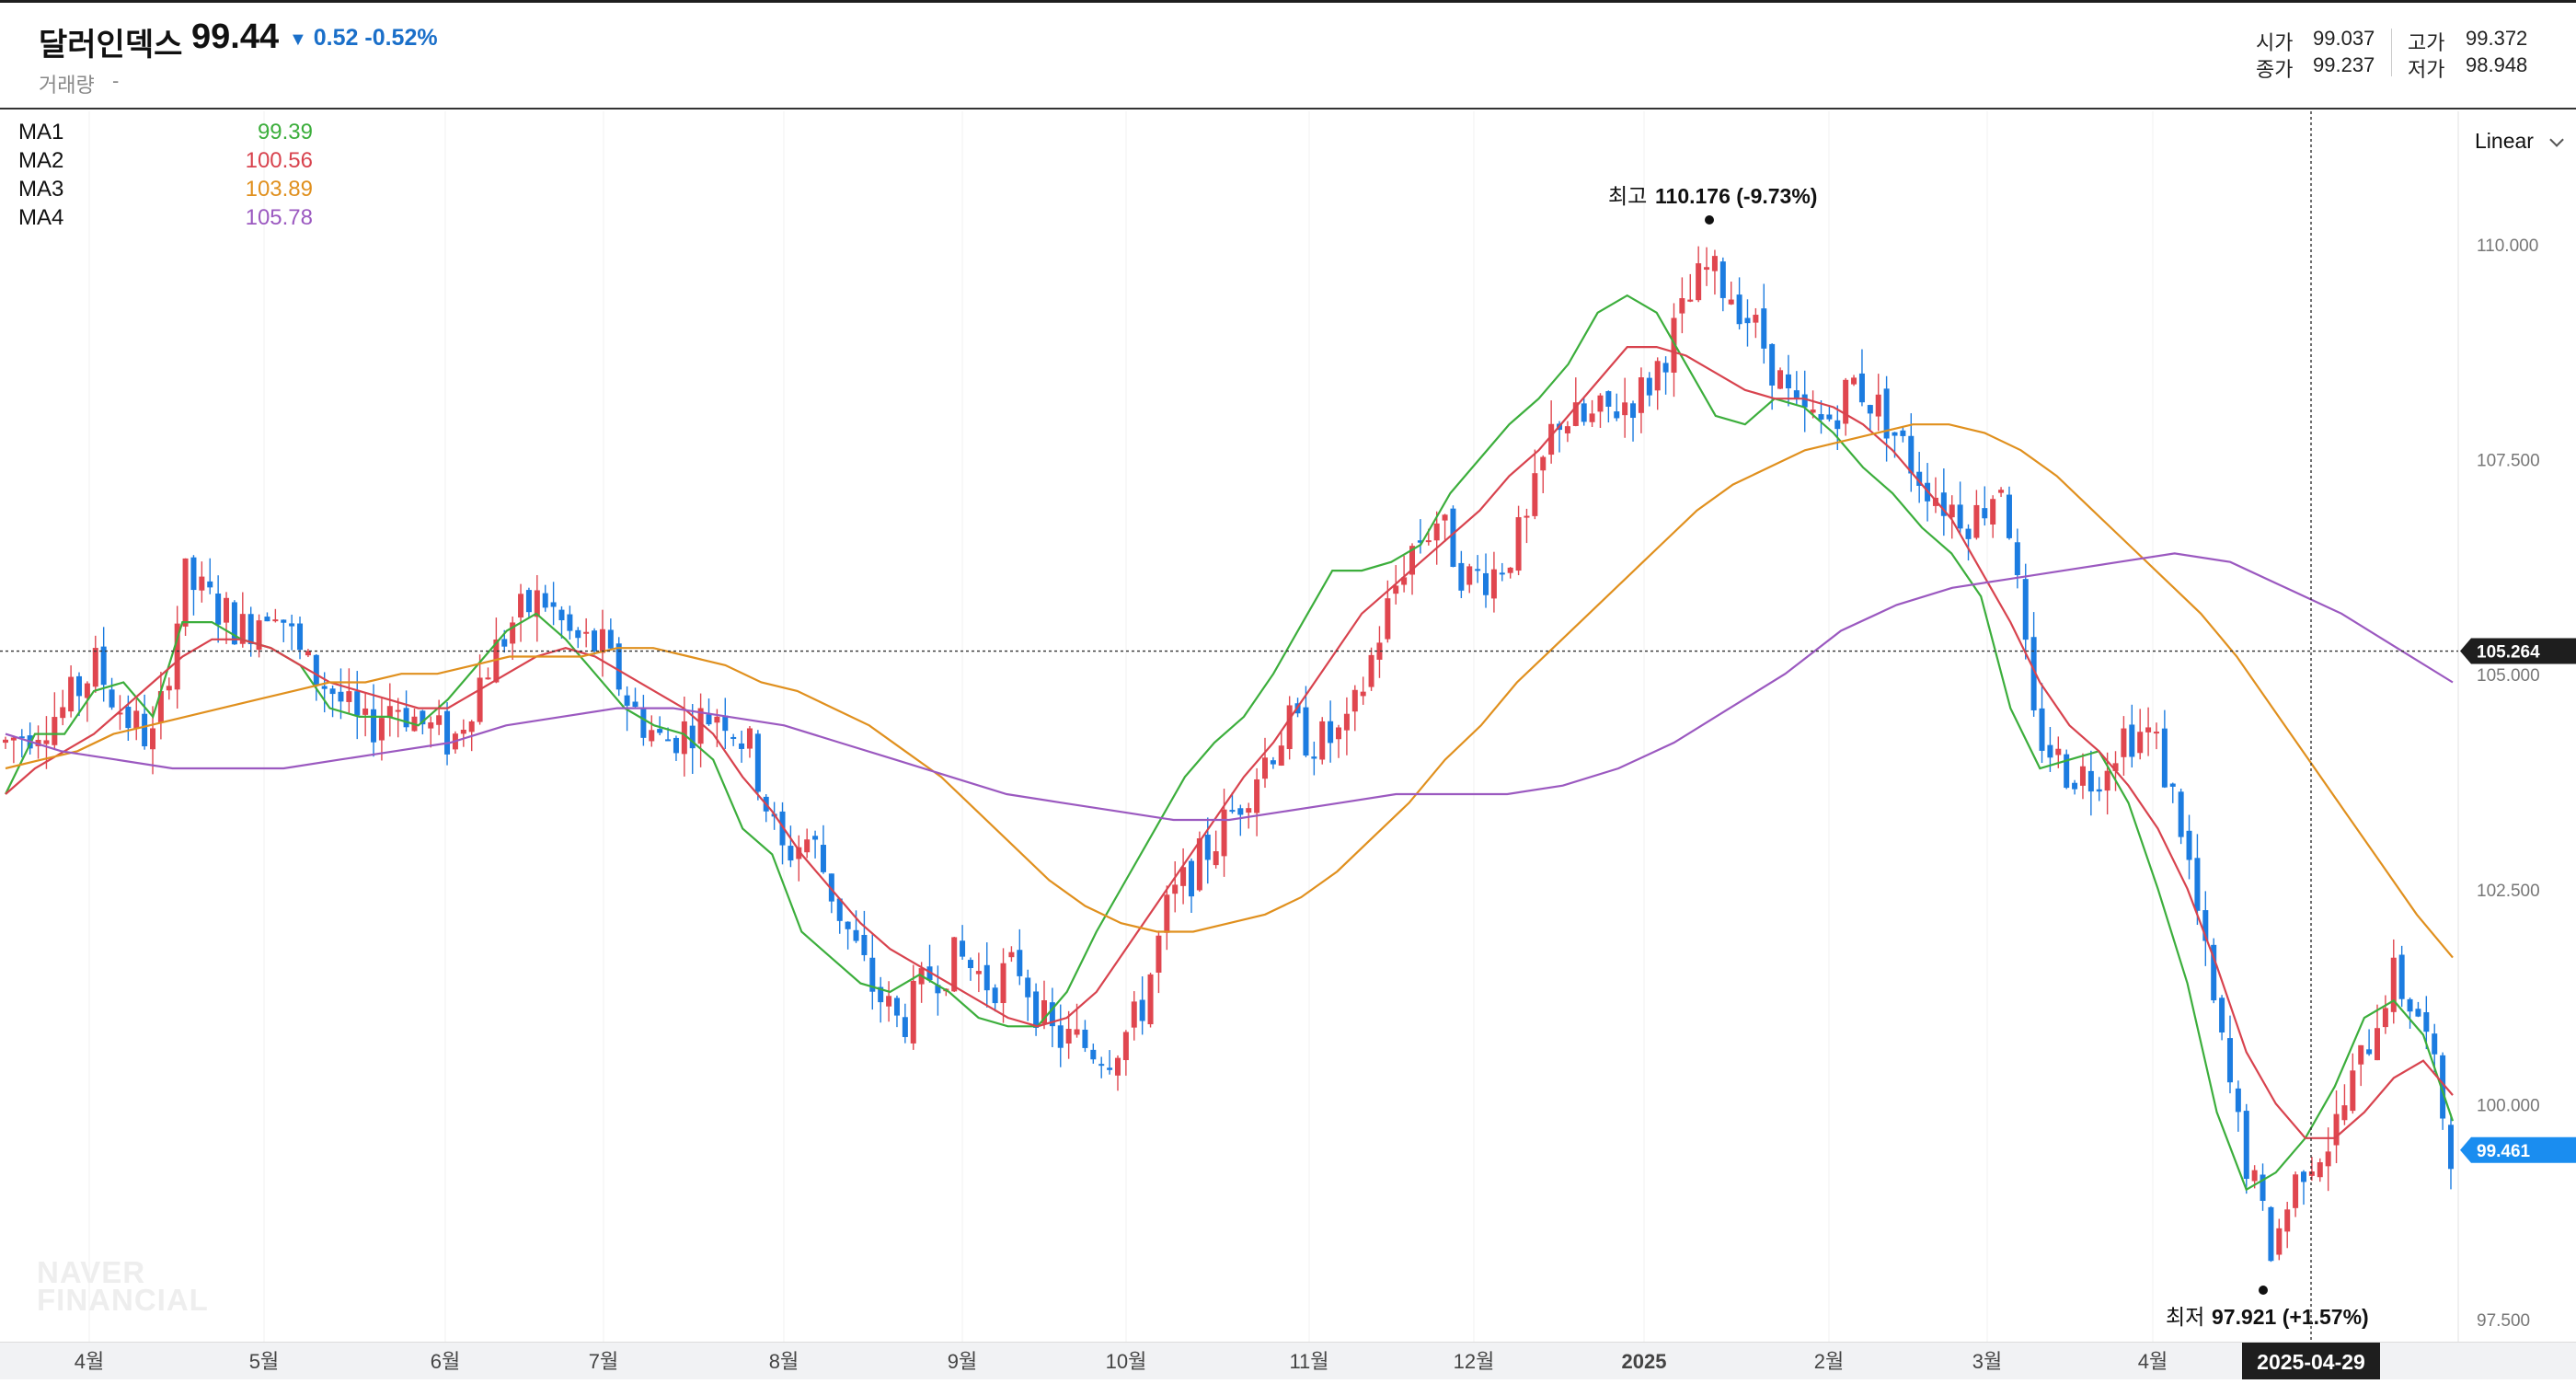 Image resolution: width=2576 pixels, height=1384 pixels. Describe the element at coordinates (2508, 653) in the screenshot. I see `crosshair-price-label: 105.264` at that location.